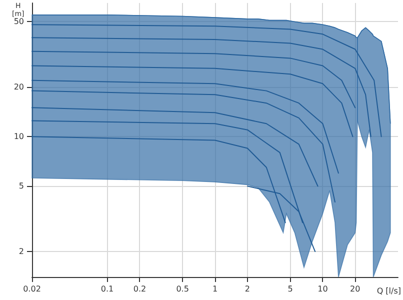 The image size is (403, 300). I want to click on y-tick-label: 20, so click(19, 87).